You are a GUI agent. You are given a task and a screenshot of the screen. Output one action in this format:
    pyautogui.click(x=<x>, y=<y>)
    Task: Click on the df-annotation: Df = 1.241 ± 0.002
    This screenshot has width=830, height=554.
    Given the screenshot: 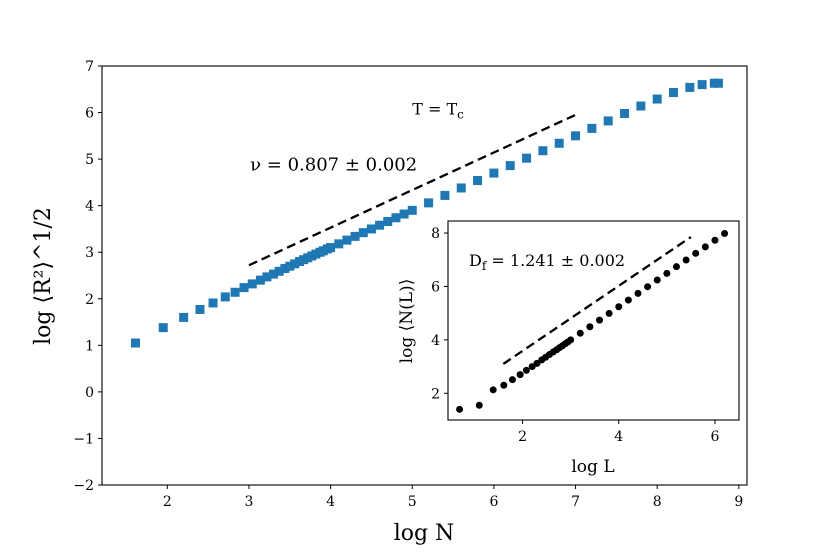 What is the action you would take?
    pyautogui.click(x=547, y=262)
    